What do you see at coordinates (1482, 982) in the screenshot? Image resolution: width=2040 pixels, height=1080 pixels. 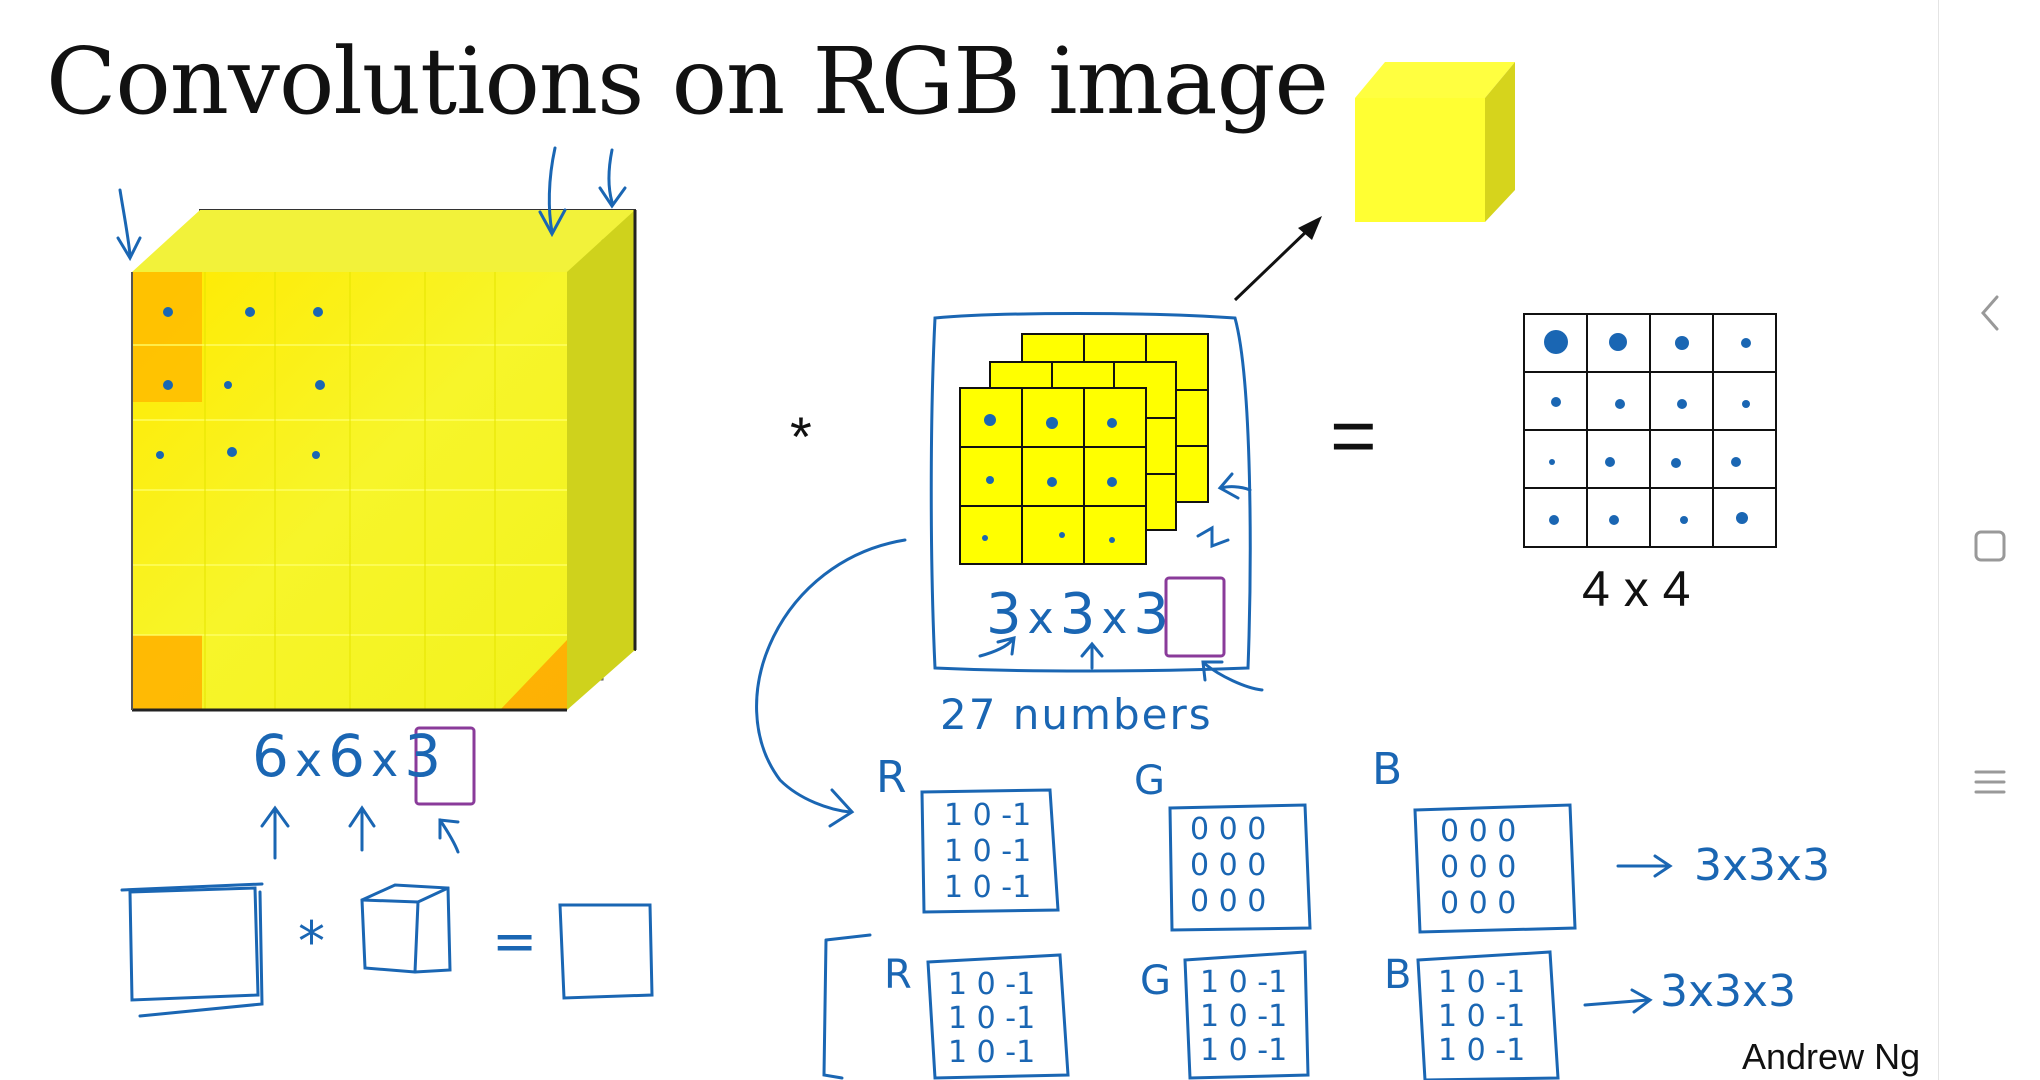 I see `row2-blue-row-1: 1 0 -1` at bounding box center [1482, 982].